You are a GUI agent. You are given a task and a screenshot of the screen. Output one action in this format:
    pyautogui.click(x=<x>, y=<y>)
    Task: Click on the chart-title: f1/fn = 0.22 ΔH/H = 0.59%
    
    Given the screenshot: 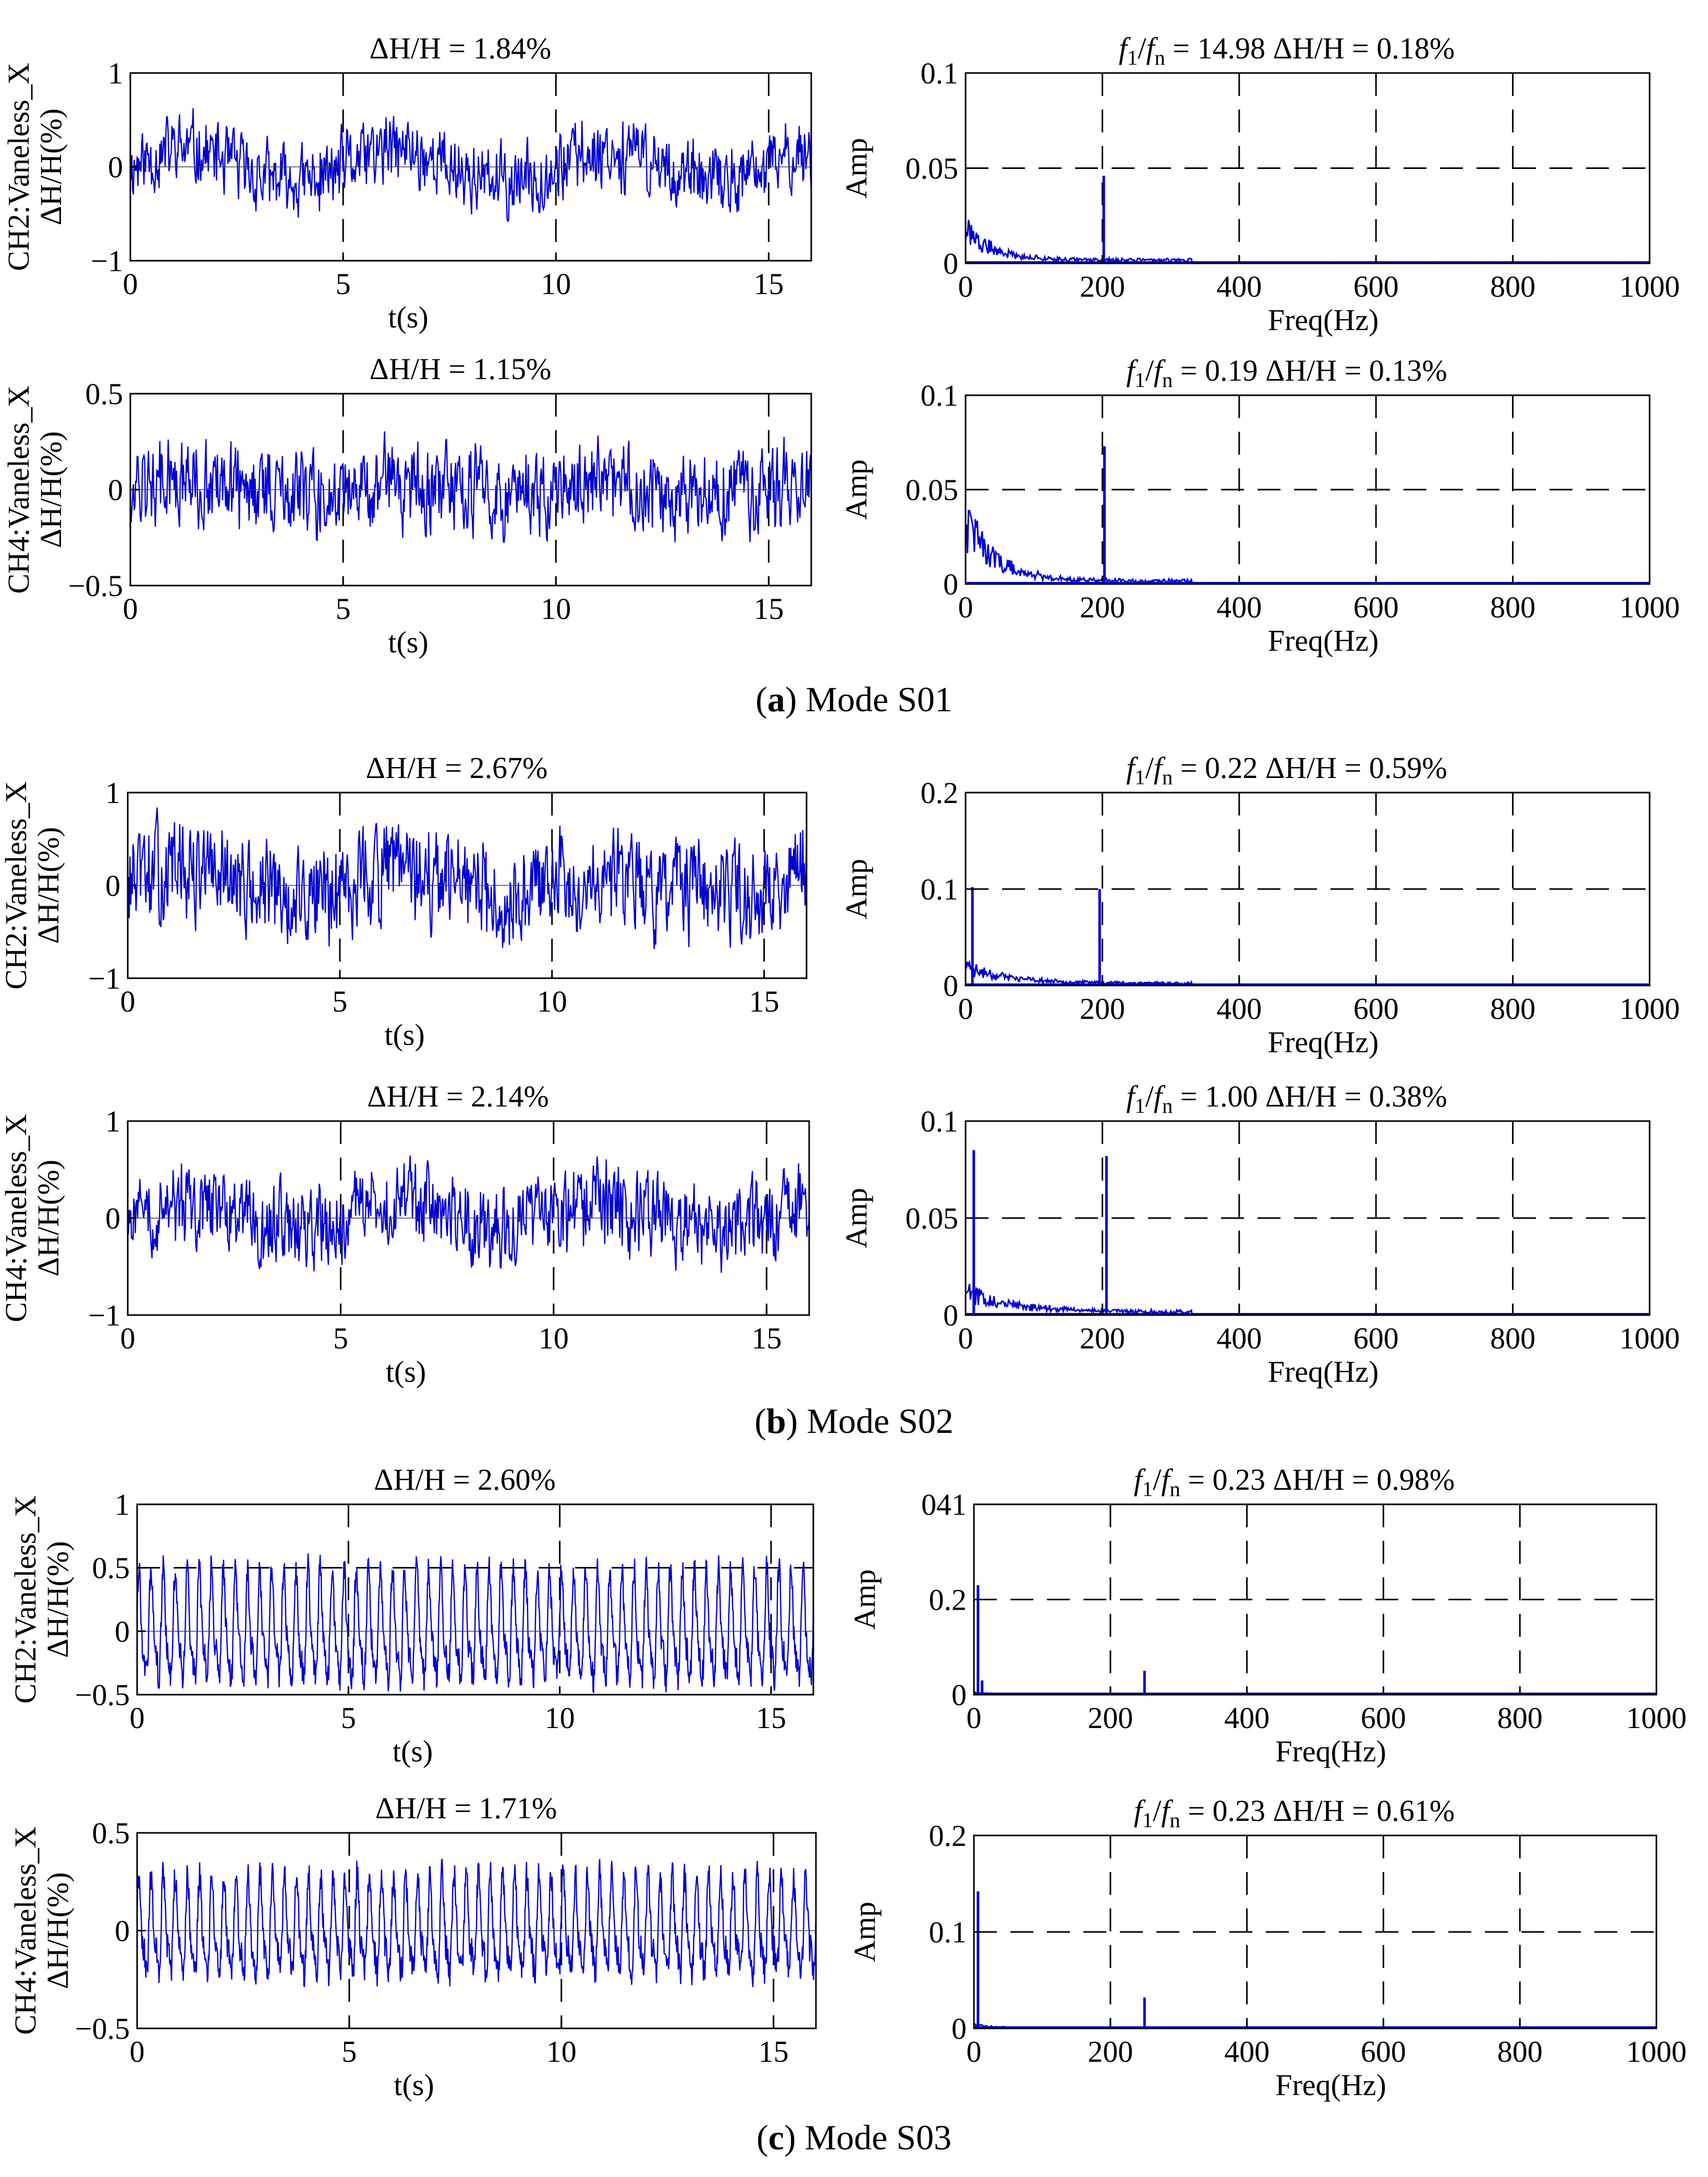 What is the action you would take?
    pyautogui.click(x=1286, y=770)
    